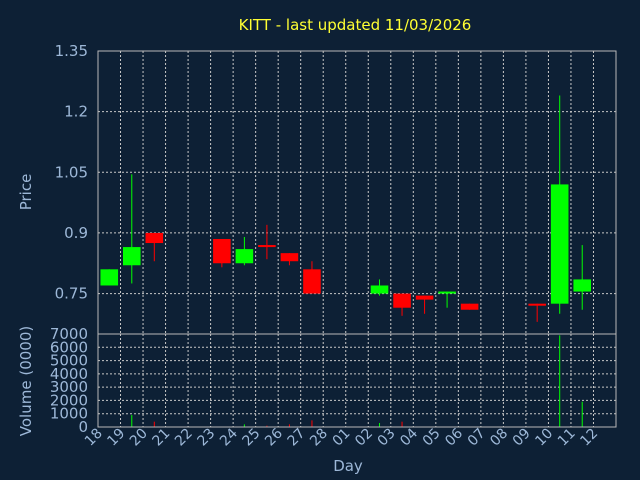 Image resolution: width=640 pixels, height=480 pixels. Describe the element at coordinates (69, 361) in the screenshot. I see `volume-tick-label: 5000` at that location.